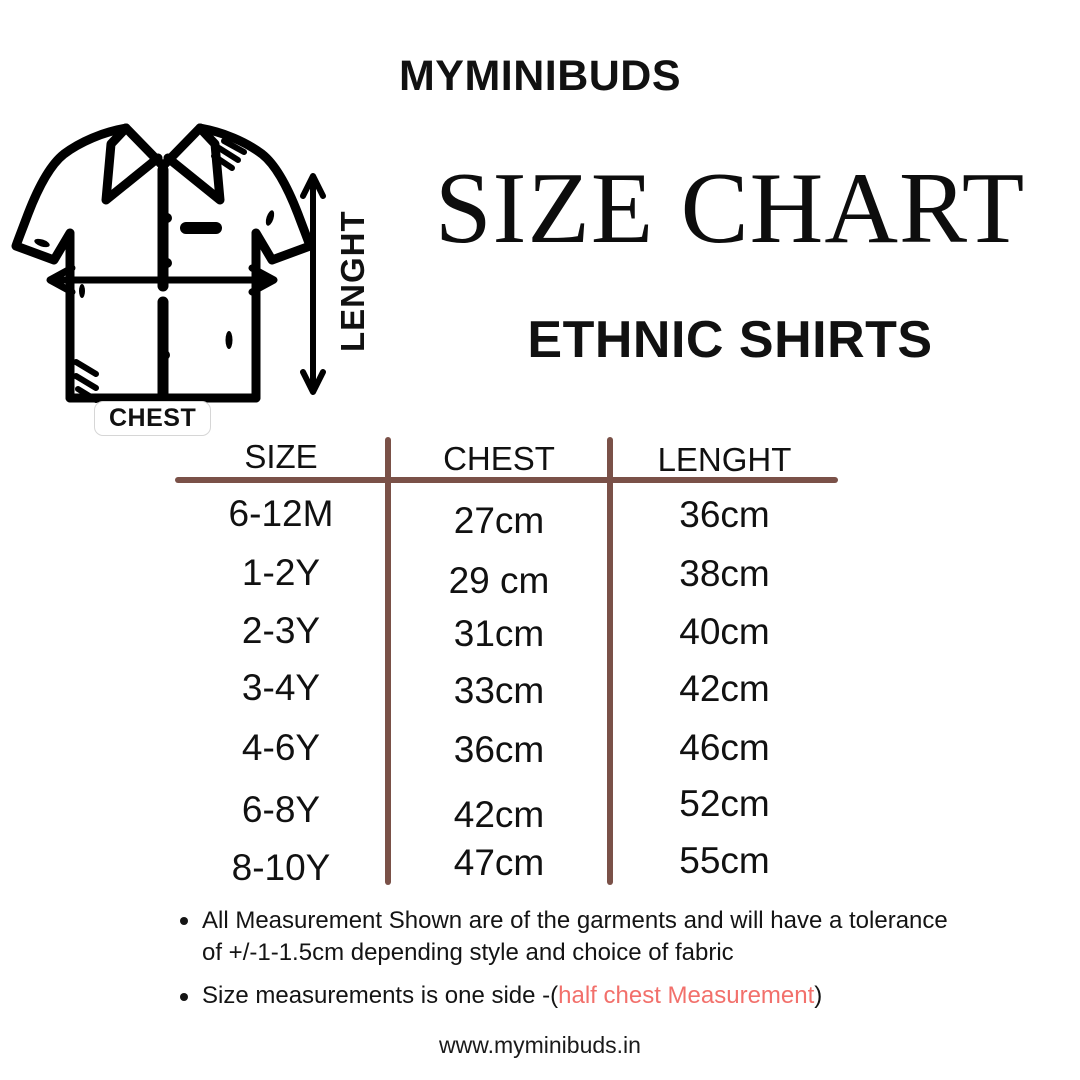 The width and height of the screenshot is (1080, 1080). Describe the element at coordinates (281, 687) in the screenshot. I see `cell-size: 3-4Y` at that location.